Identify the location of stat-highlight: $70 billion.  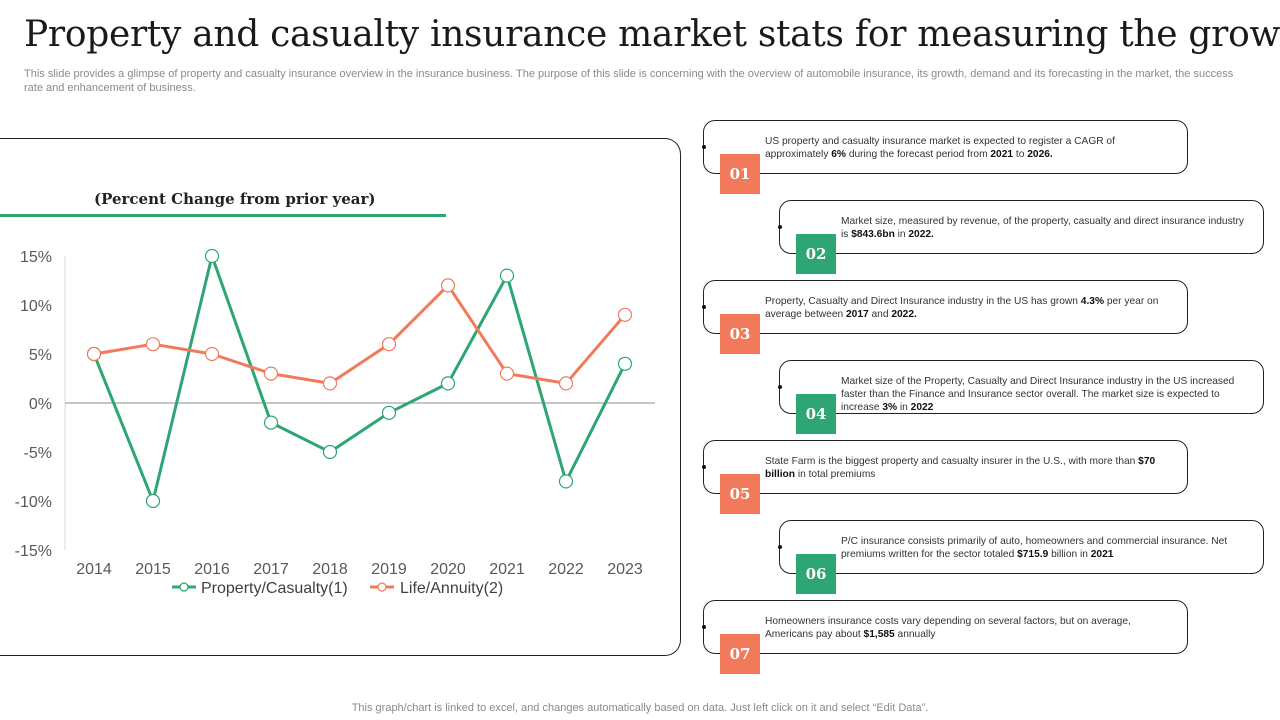
(960, 468).